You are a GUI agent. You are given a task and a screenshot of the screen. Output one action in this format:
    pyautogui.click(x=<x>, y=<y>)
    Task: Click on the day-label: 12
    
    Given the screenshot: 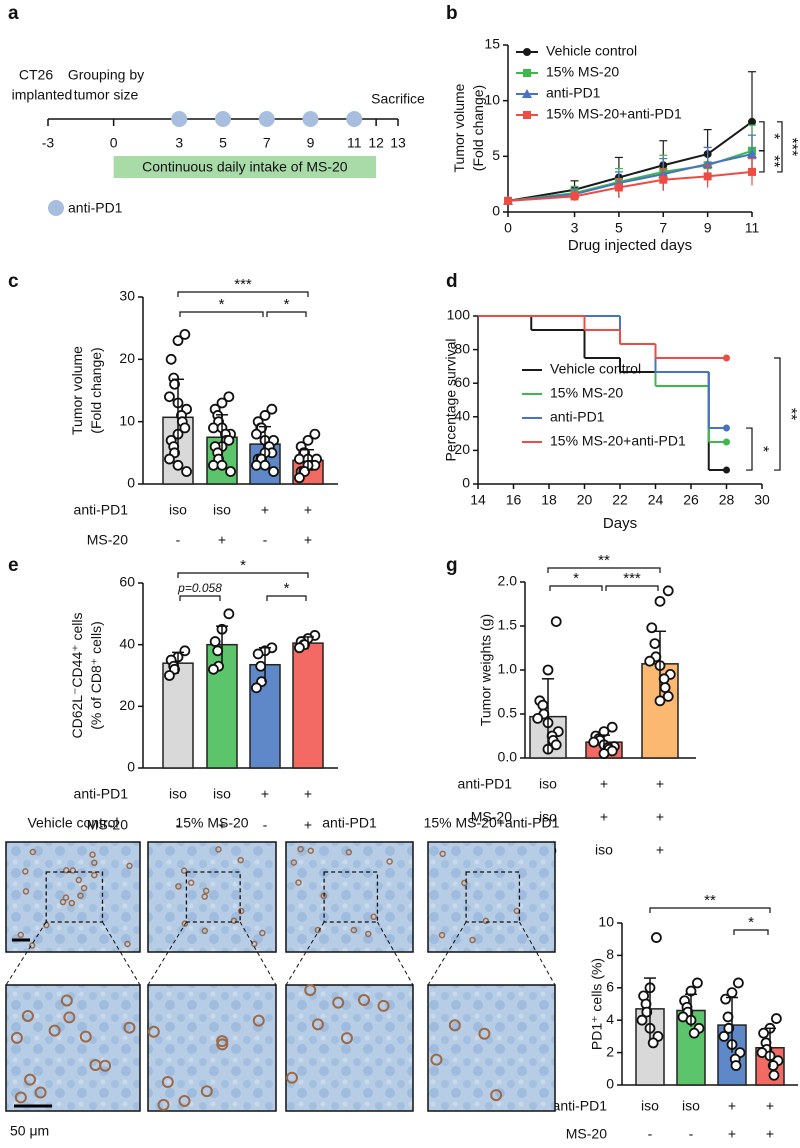 What is the action you would take?
    pyautogui.click(x=376, y=143)
    